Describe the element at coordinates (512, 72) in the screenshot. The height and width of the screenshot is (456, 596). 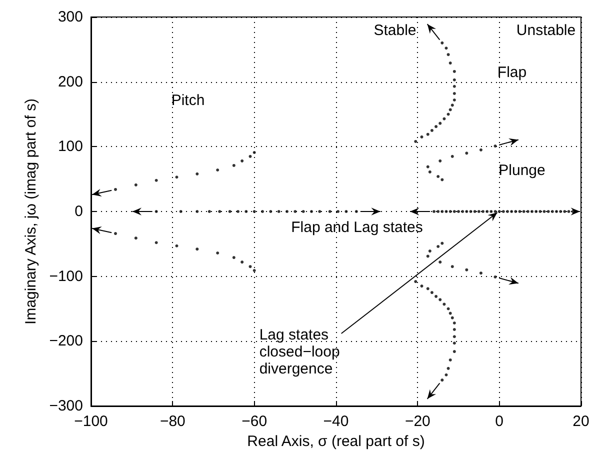
I see `annotation: Flap` at that location.